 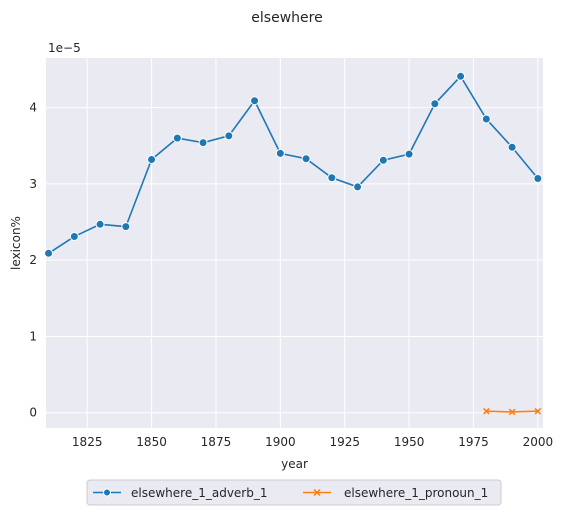 I want to click on y-axis-label: lexicon%, so click(x=16, y=243).